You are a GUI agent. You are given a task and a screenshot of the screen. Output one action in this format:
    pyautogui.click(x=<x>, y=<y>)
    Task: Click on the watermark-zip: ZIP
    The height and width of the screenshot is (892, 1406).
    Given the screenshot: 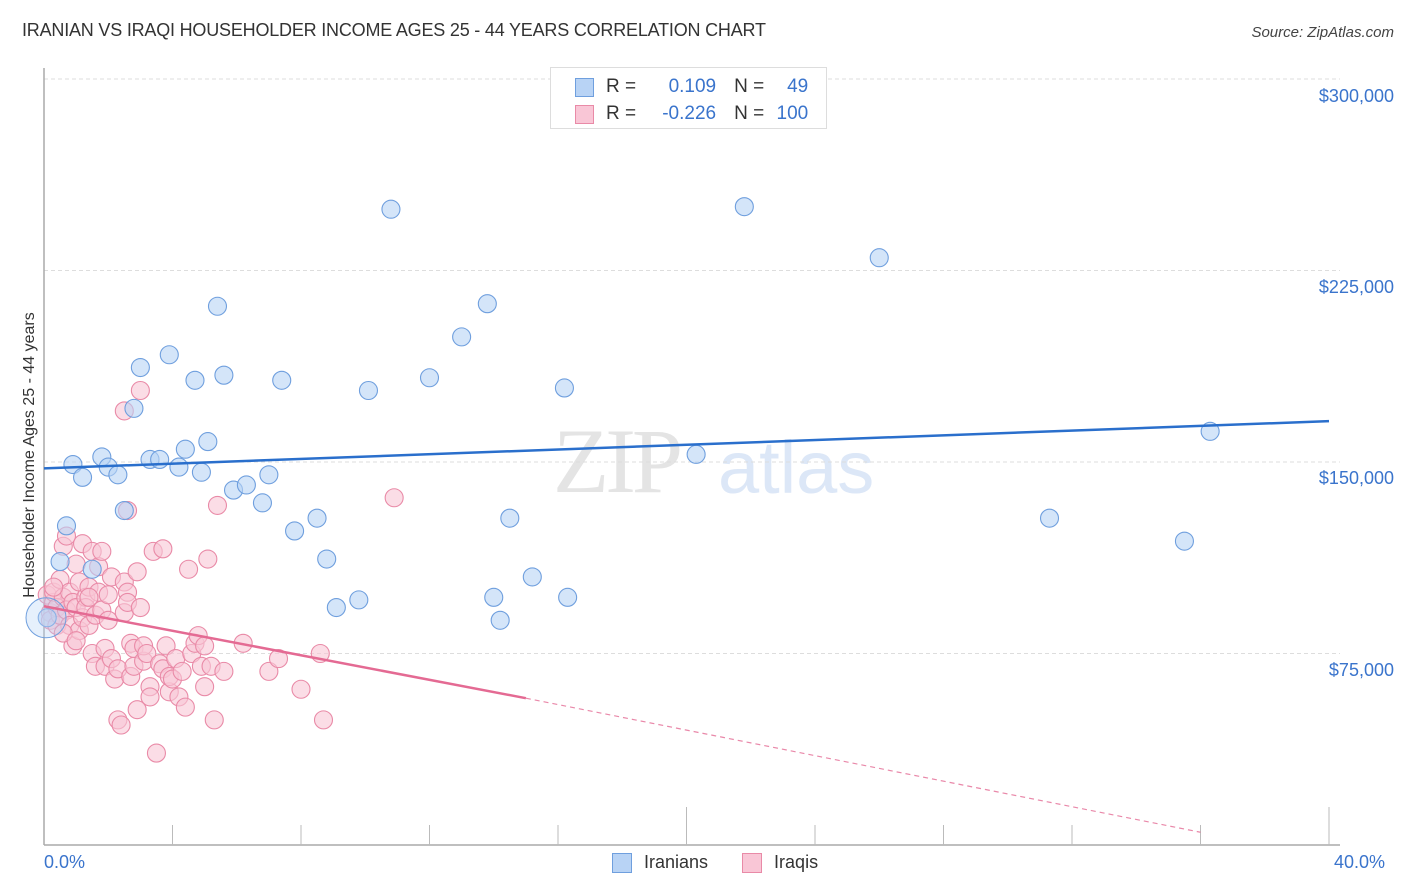 What is the action you would take?
    pyautogui.click(x=618, y=461)
    